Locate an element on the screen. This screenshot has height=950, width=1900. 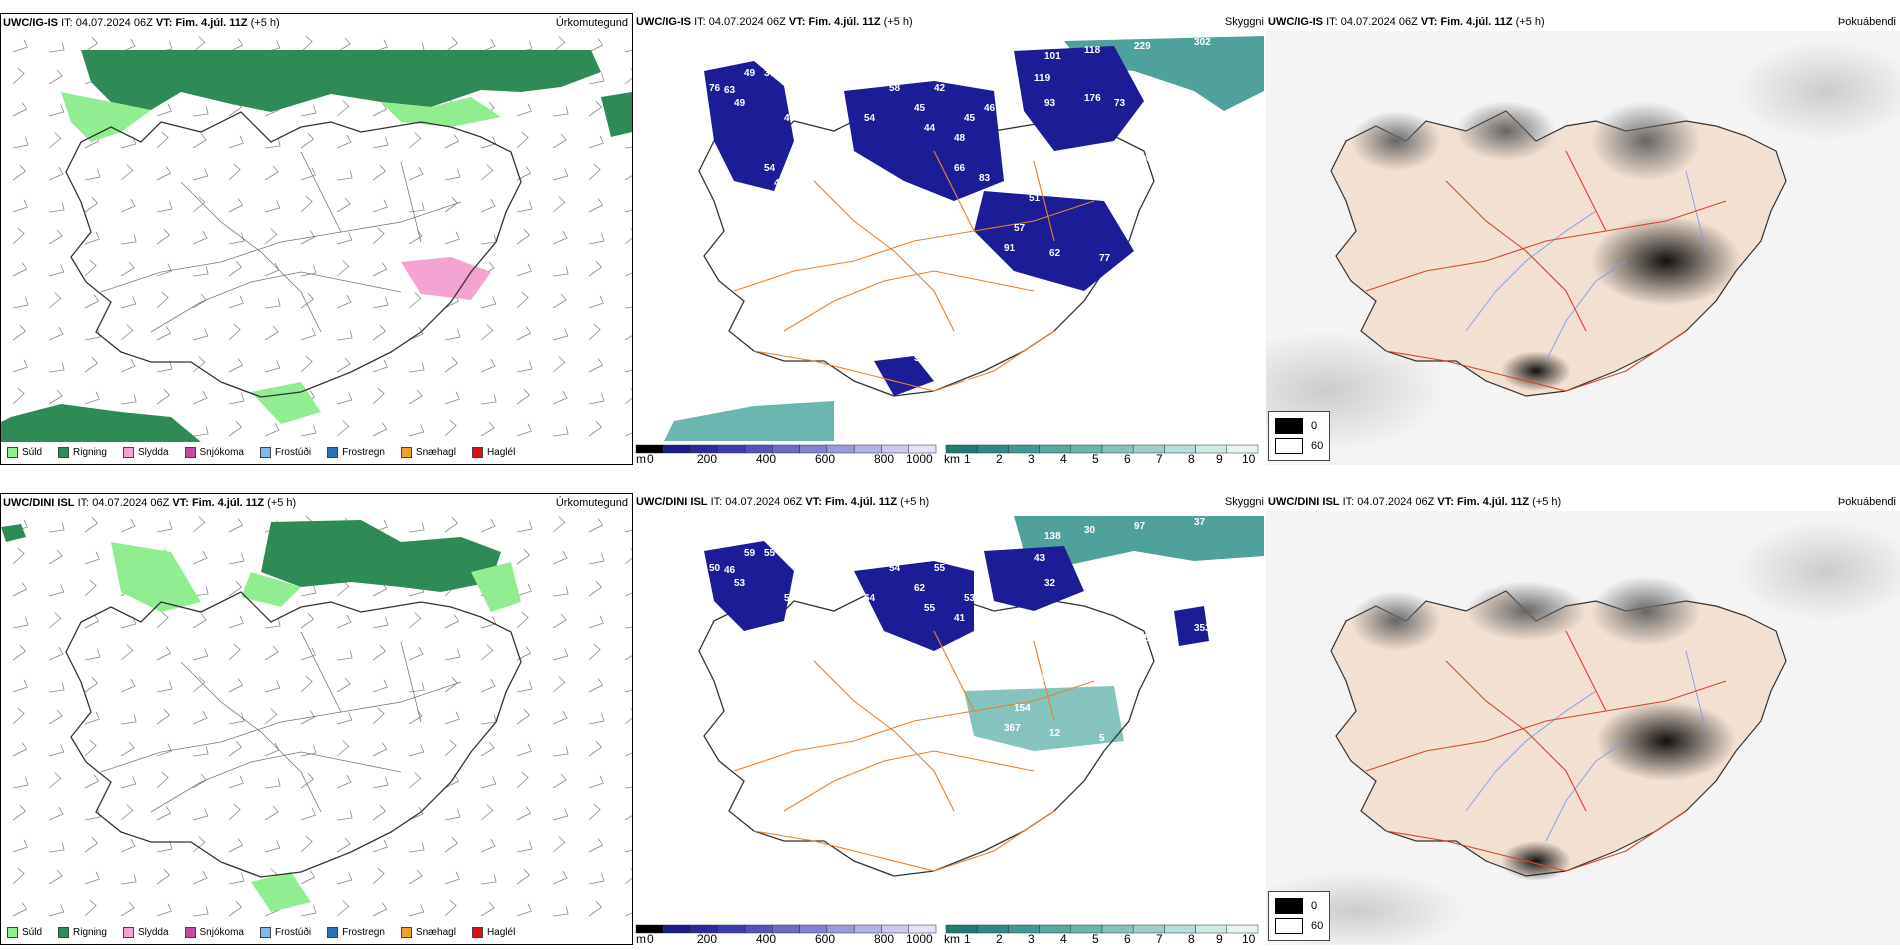
legend-item: Frostregn is located at coordinates (356, 452).